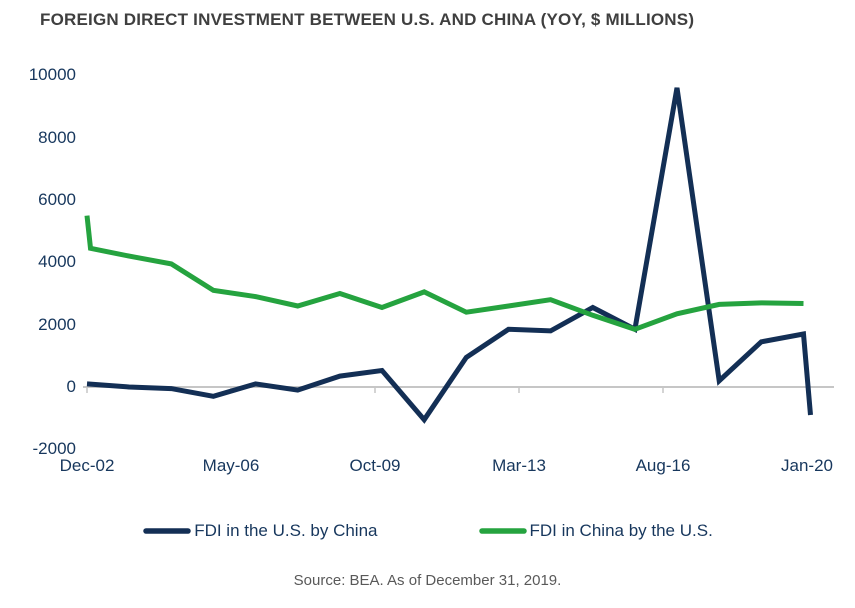 This screenshot has width=855, height=608. I want to click on y-tick-label: 6000, so click(57, 199).